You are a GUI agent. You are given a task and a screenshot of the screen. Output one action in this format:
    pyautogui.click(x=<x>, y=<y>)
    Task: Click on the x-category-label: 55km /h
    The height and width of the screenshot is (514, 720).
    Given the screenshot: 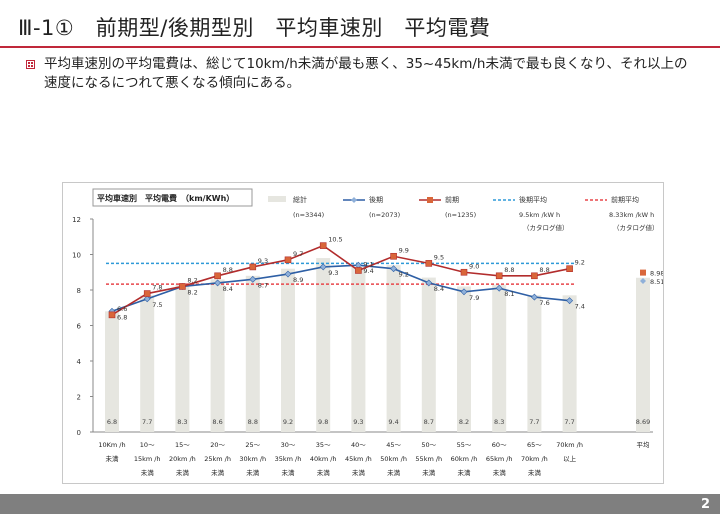 What is the action you would take?
    pyautogui.click(x=428, y=459)
    